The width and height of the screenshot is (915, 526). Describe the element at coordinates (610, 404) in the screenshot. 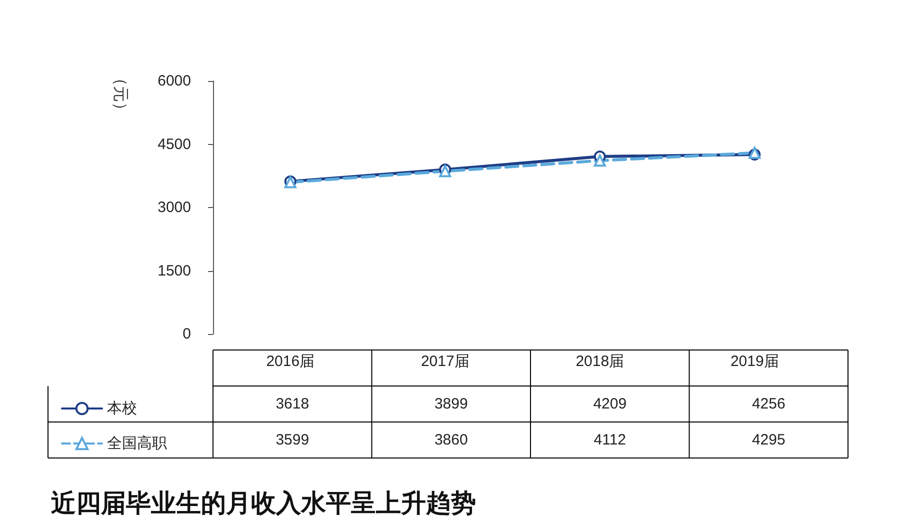

I see `data-label: 4209` at that location.